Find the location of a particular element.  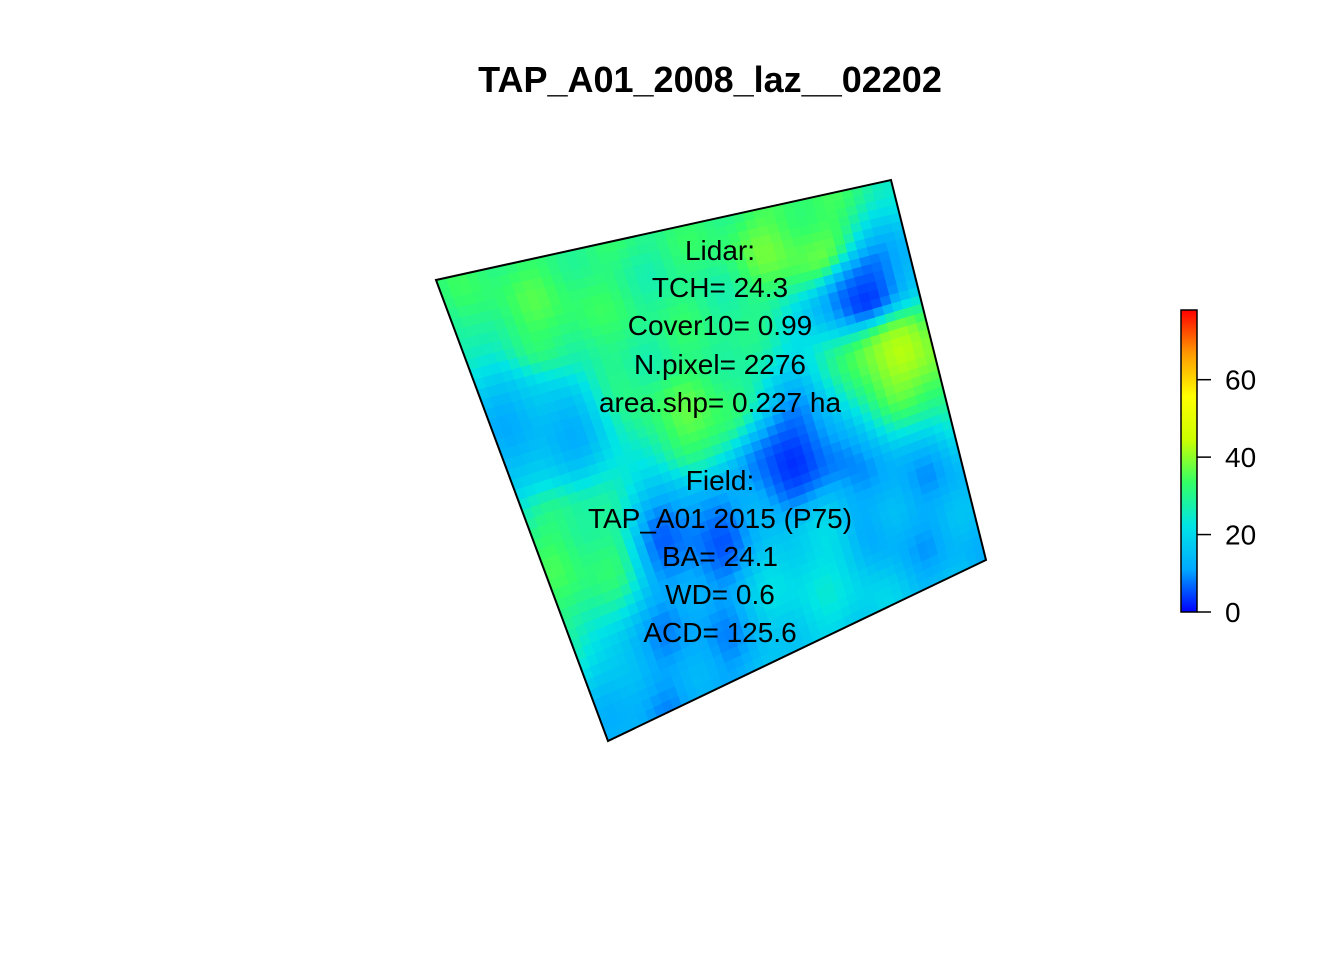

annot-npixel: N.pixel= 2276 is located at coordinates (720, 364).